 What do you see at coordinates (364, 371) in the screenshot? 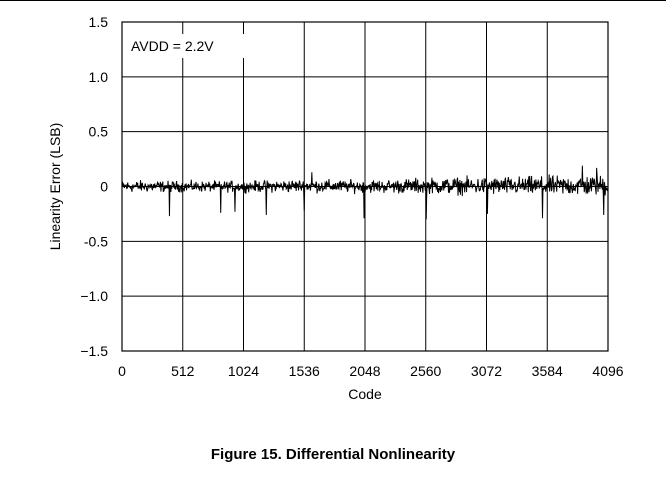
I see `x-tick-label-2048: 2048` at bounding box center [364, 371].